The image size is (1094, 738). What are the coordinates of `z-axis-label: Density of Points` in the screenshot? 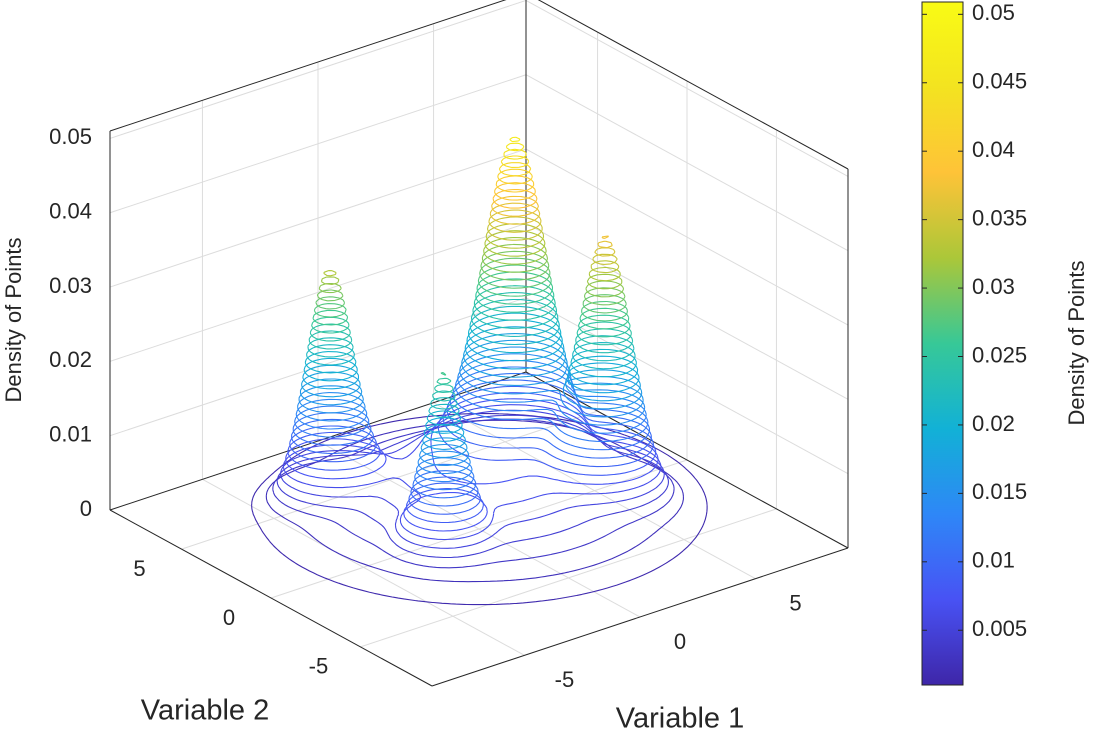 It's located at (13, 319).